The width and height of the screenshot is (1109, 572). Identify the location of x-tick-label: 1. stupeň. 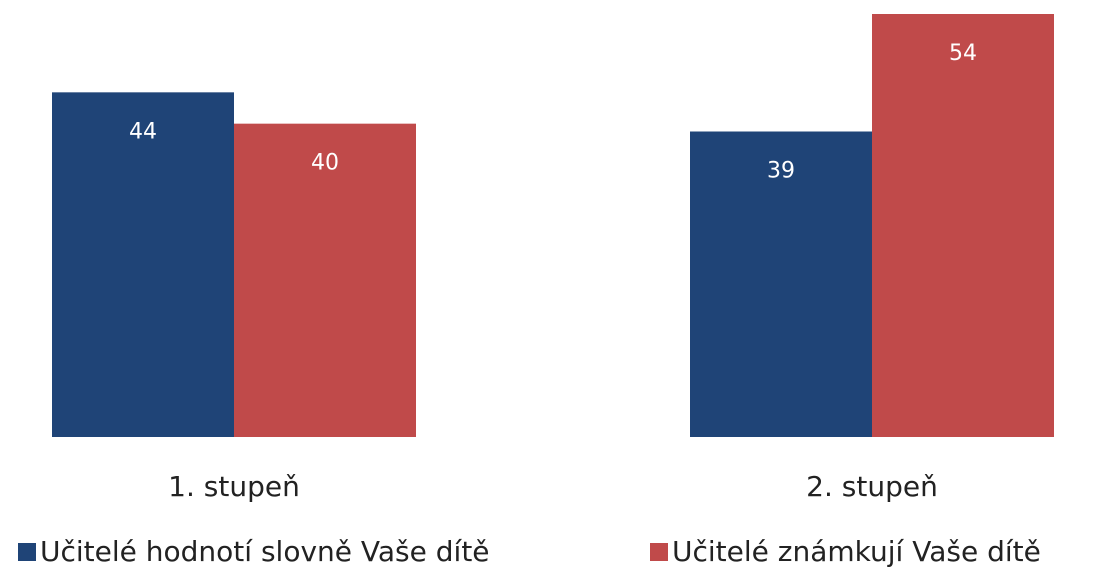
(234, 486).